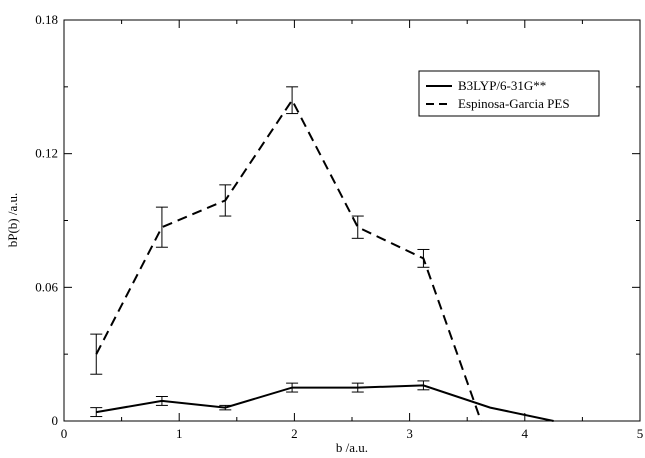 The height and width of the screenshot is (458, 645). Describe the element at coordinates (55, 420) in the screenshot. I see `y-tick-label: 0` at that location.